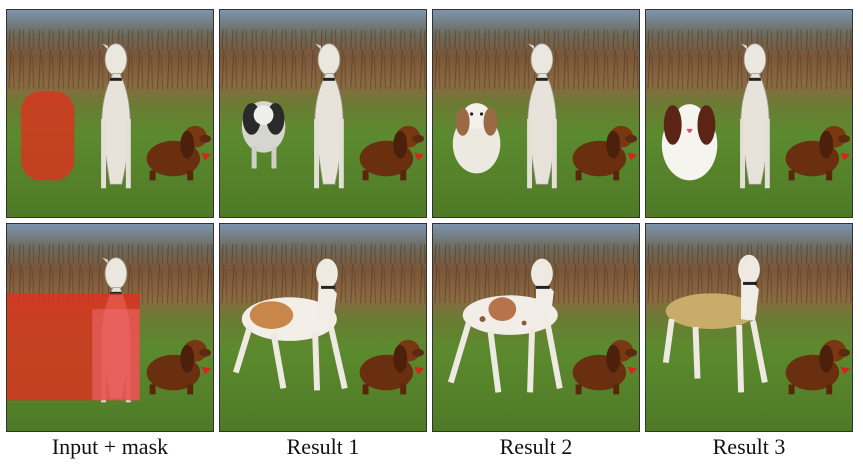 The image size is (863, 467). What do you see at coordinates (749, 113) in the screenshot?
I see `panel-result3-top` at bounding box center [749, 113].